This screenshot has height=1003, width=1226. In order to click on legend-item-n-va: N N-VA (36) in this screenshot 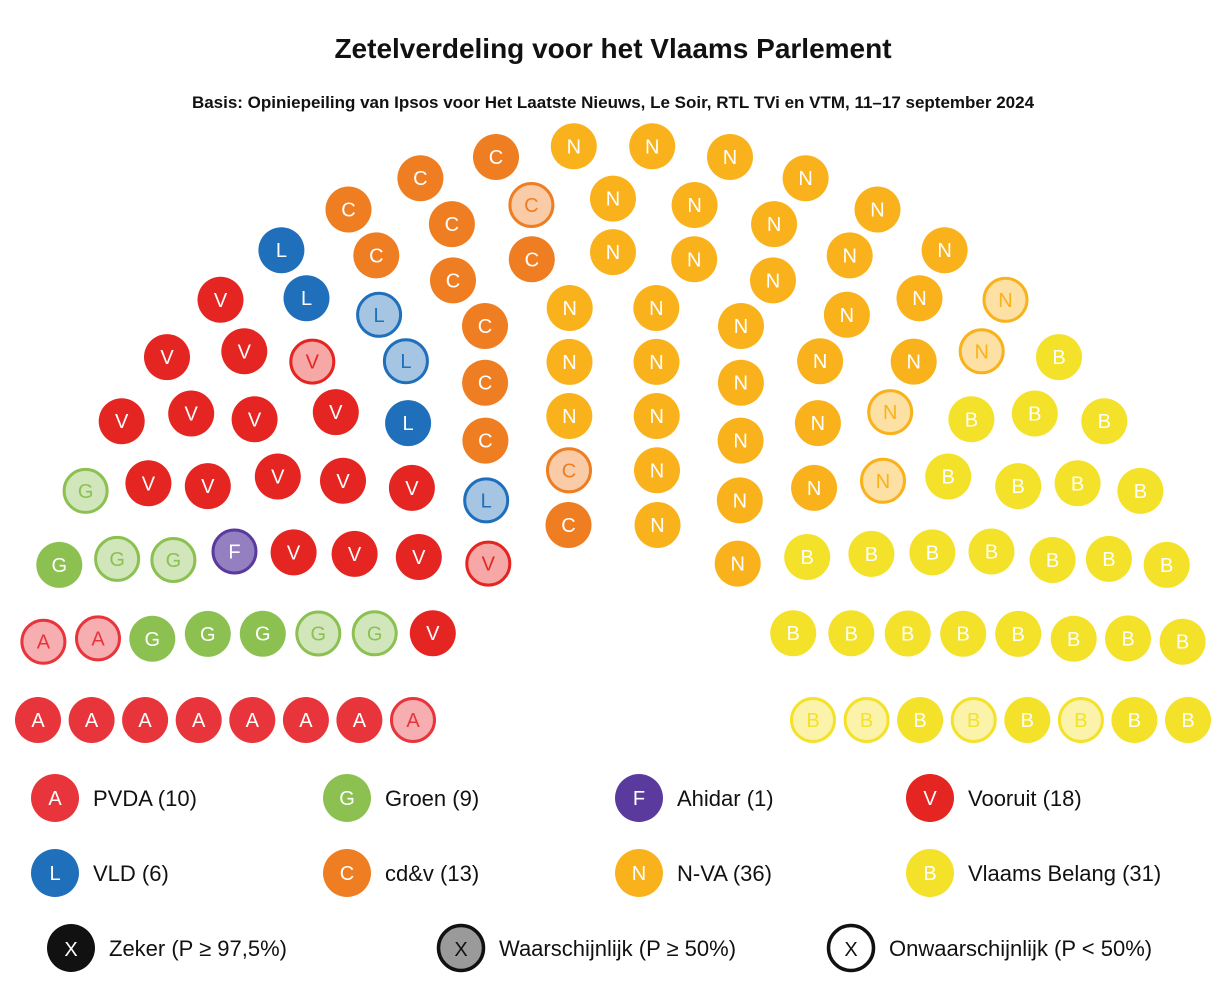, I will do `click(693, 873)`.